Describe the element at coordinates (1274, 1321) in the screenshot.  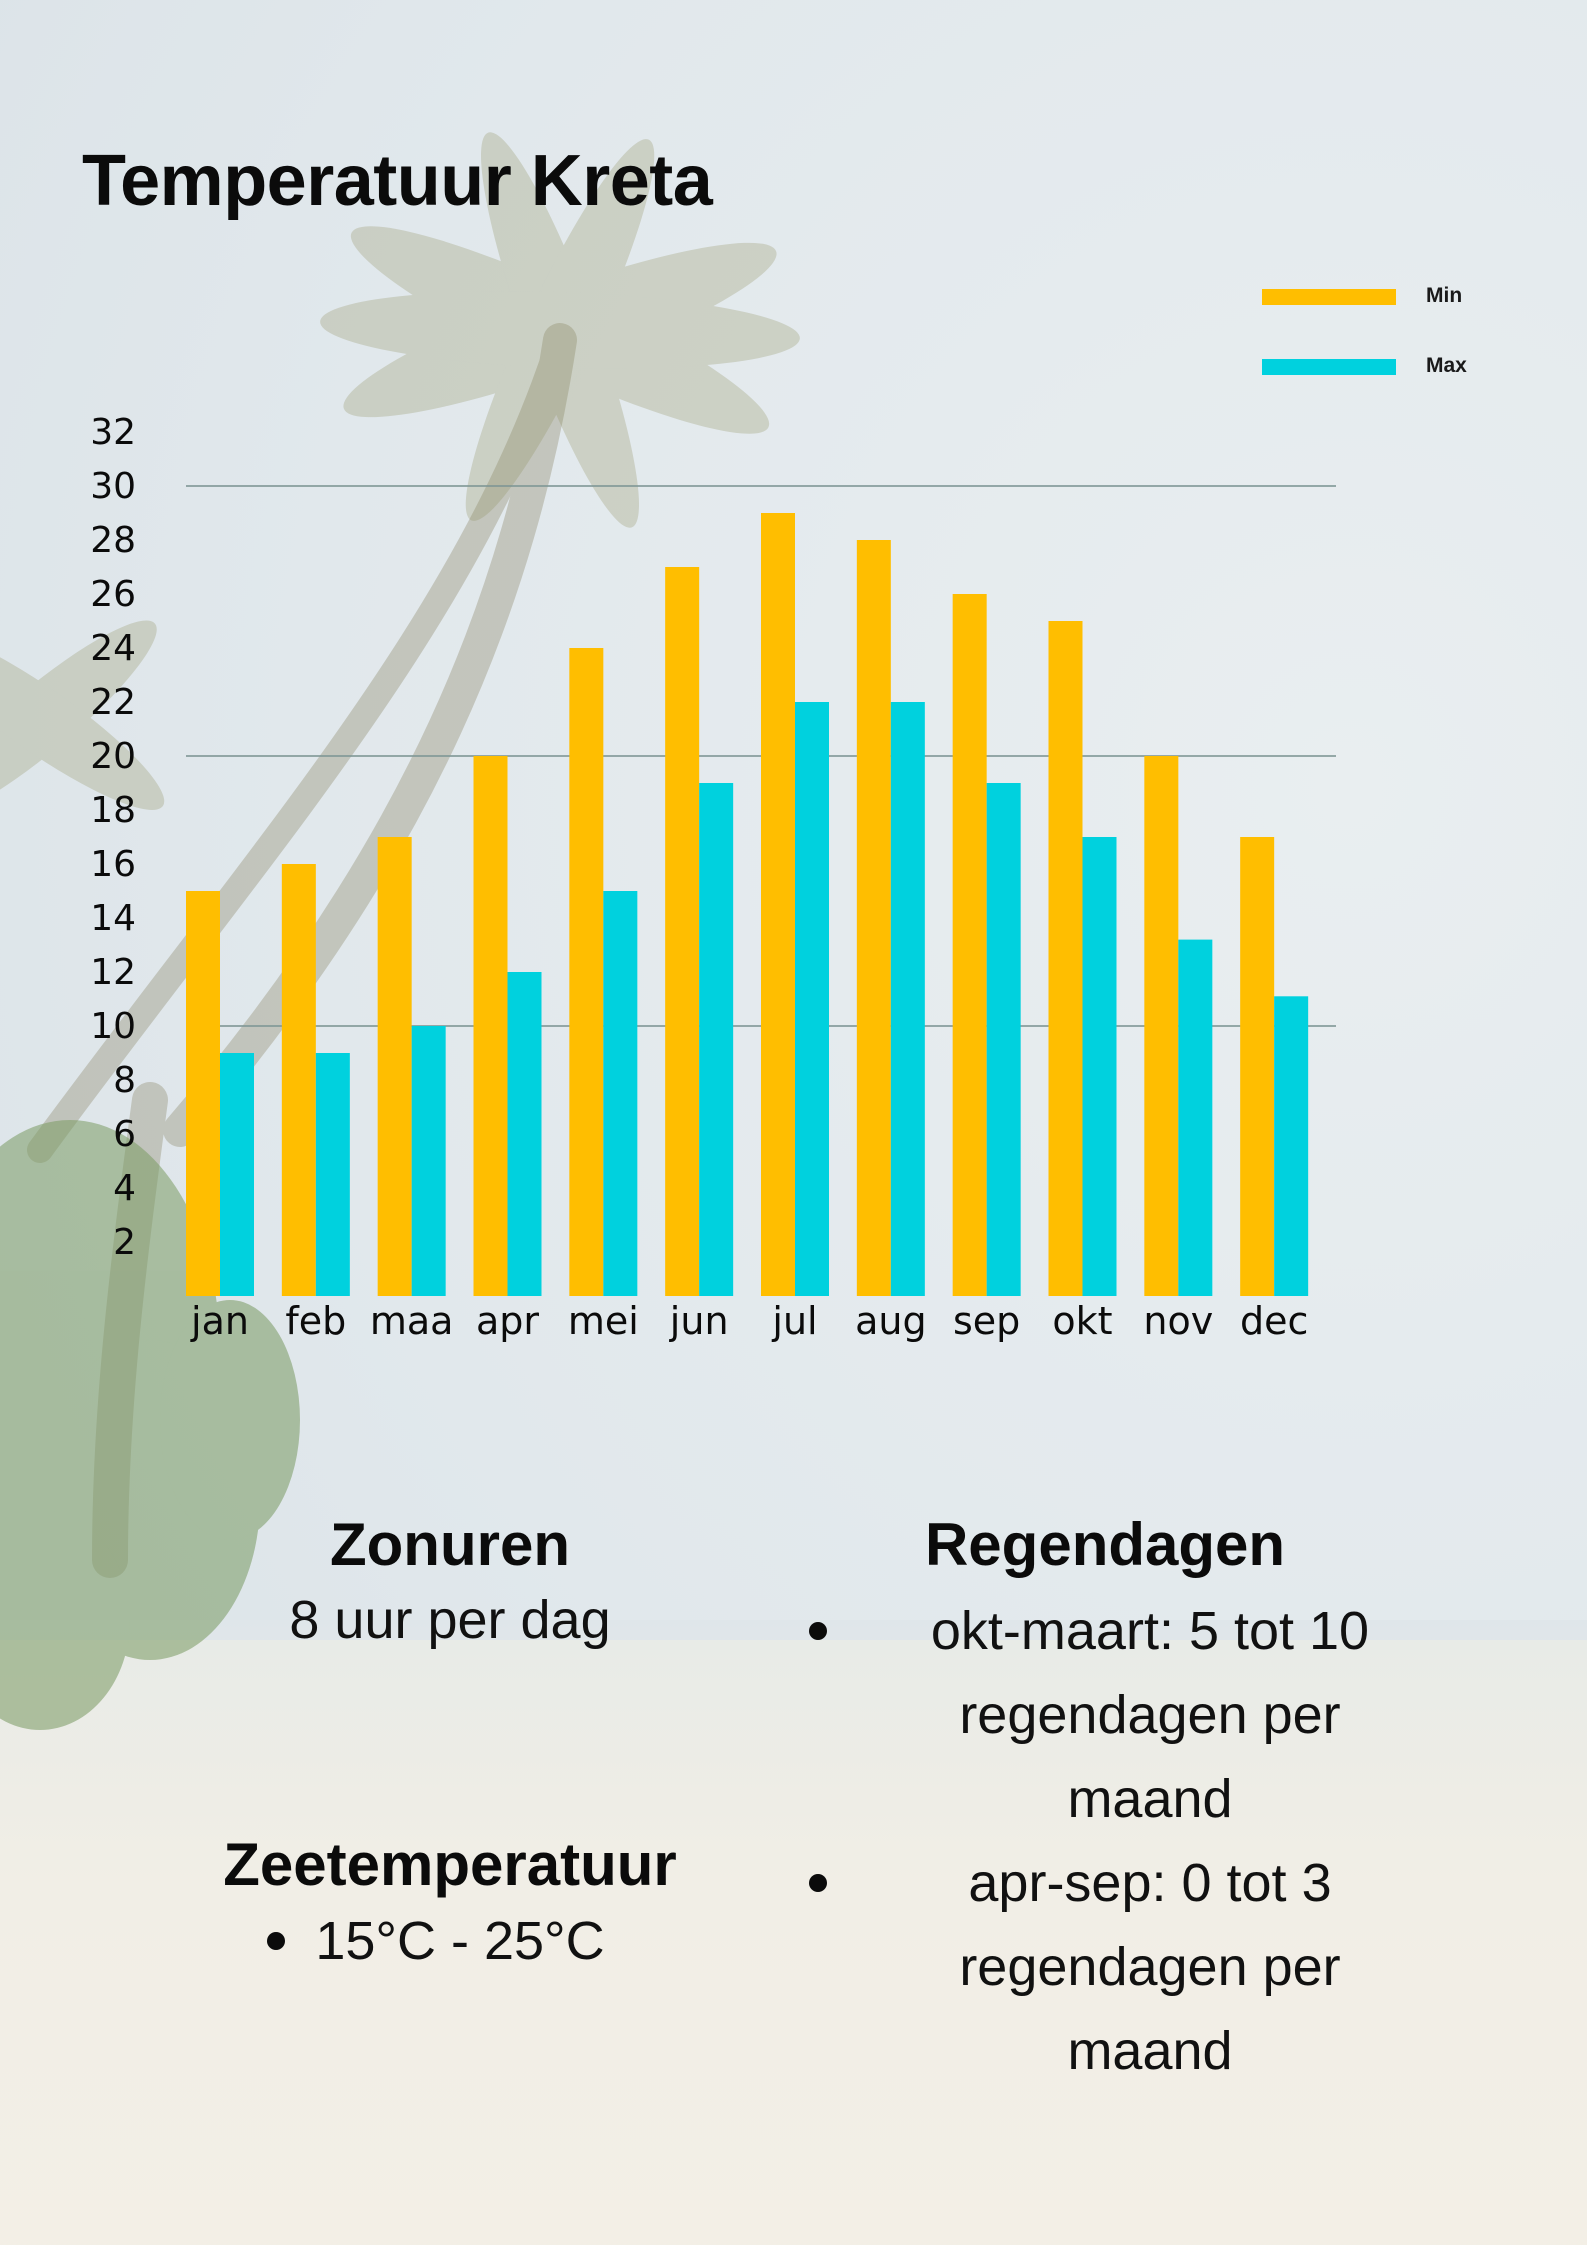
I see `x-tick-label: dec` at that location.